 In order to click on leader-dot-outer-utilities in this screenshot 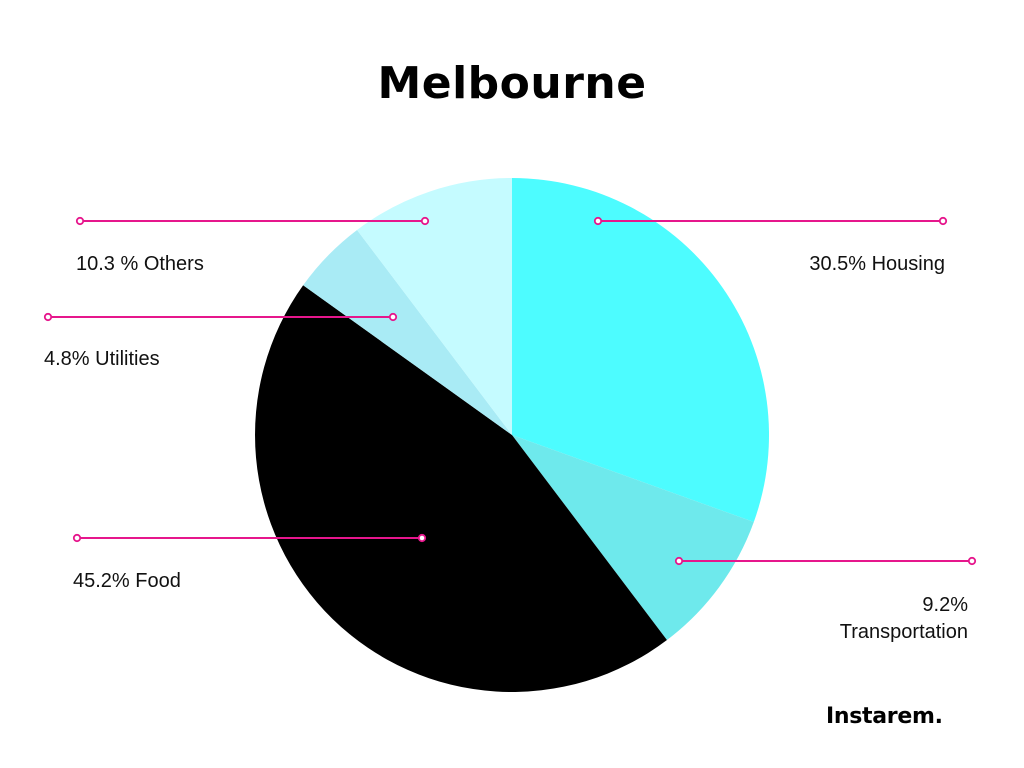, I will do `click(48, 317)`.